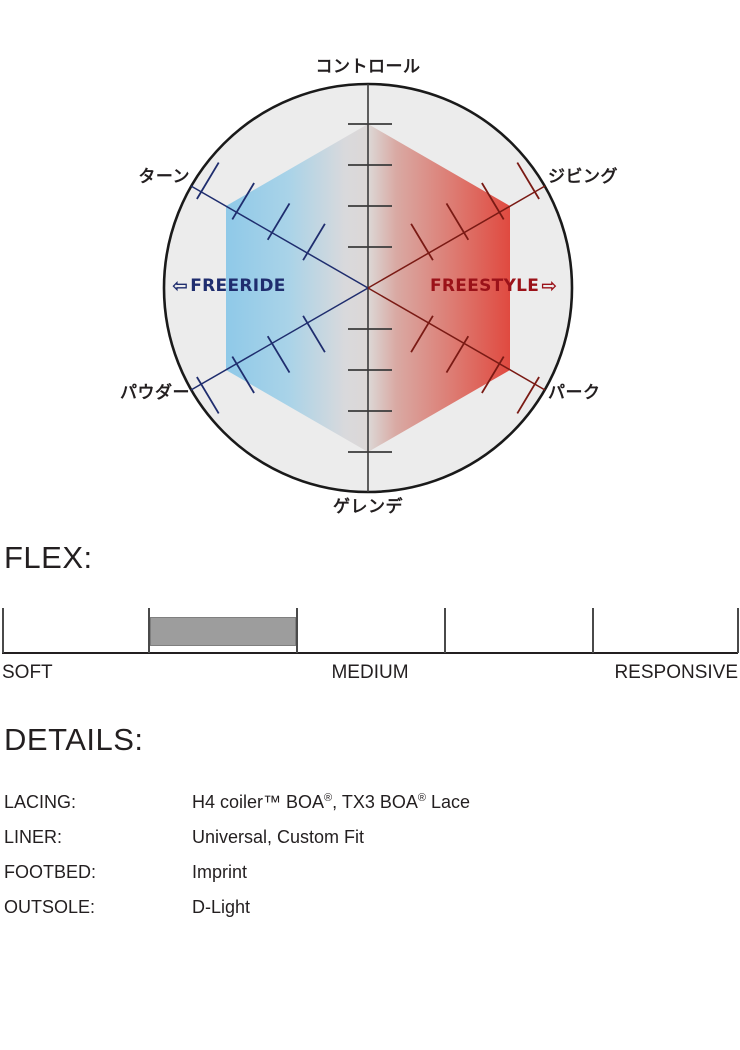 This screenshot has width=740, height=1050. Describe the element at coordinates (370, 631) in the screenshot. I see `flex-scale-bar` at that location.